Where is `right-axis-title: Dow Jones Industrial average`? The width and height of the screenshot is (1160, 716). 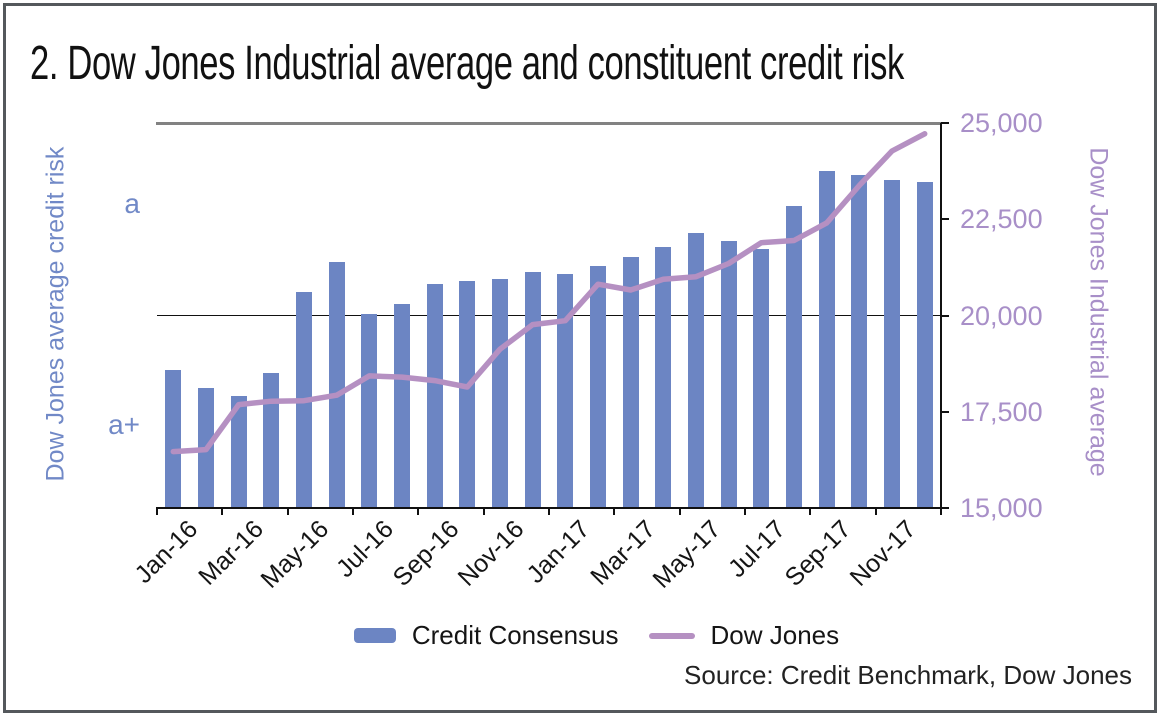 right-axis-title: Dow Jones Industrial average is located at coordinates (1098, 312).